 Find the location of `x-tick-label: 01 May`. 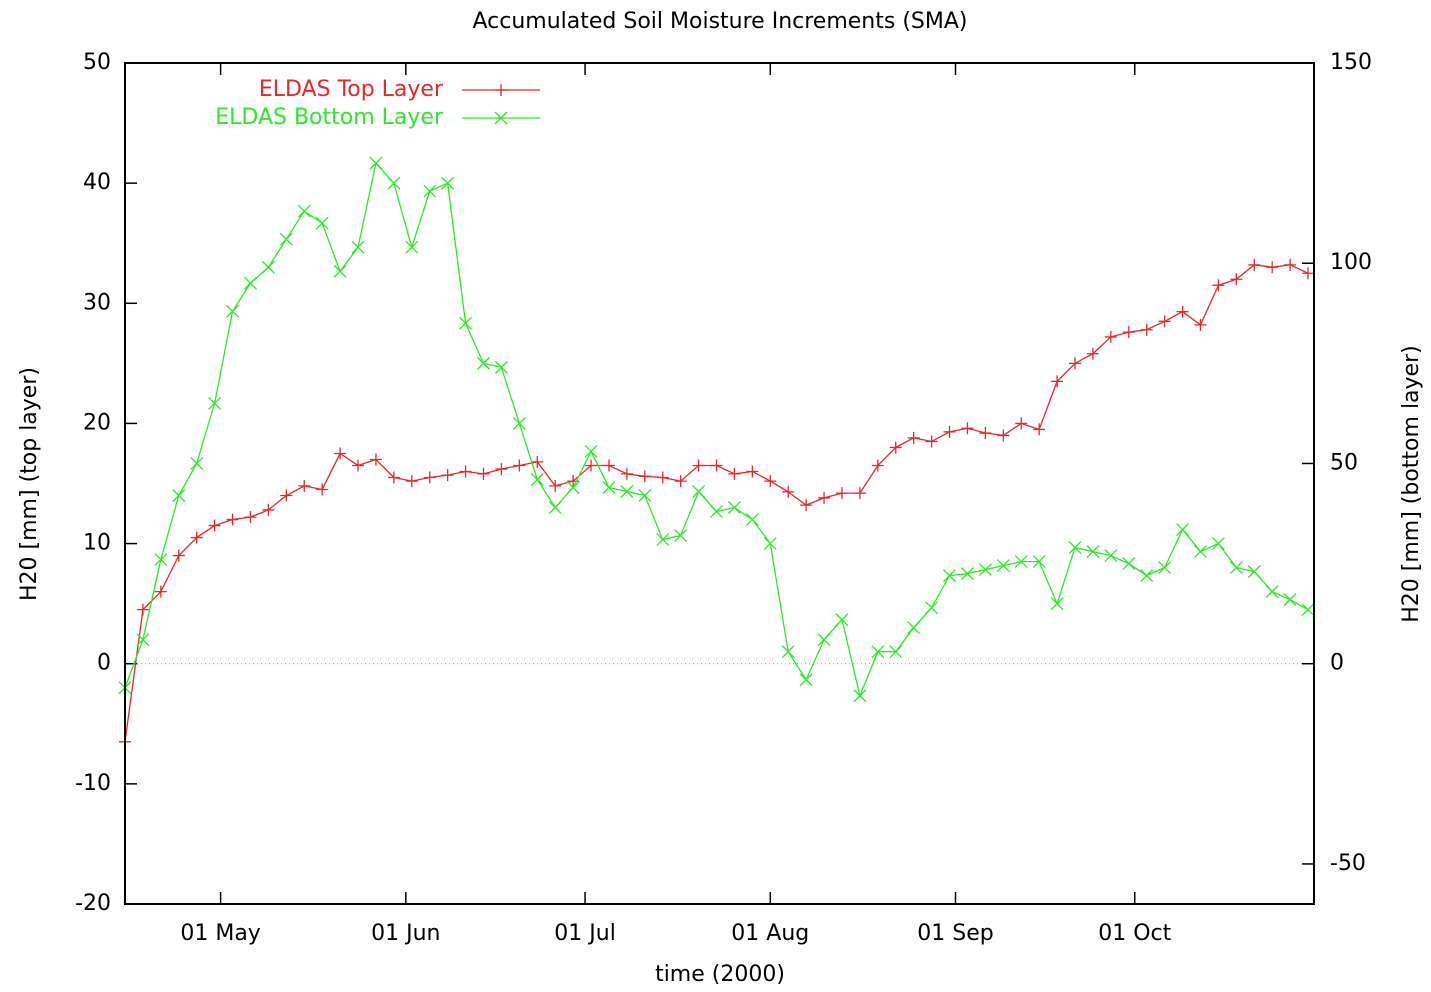

x-tick-label: 01 May is located at coordinates (220, 933).